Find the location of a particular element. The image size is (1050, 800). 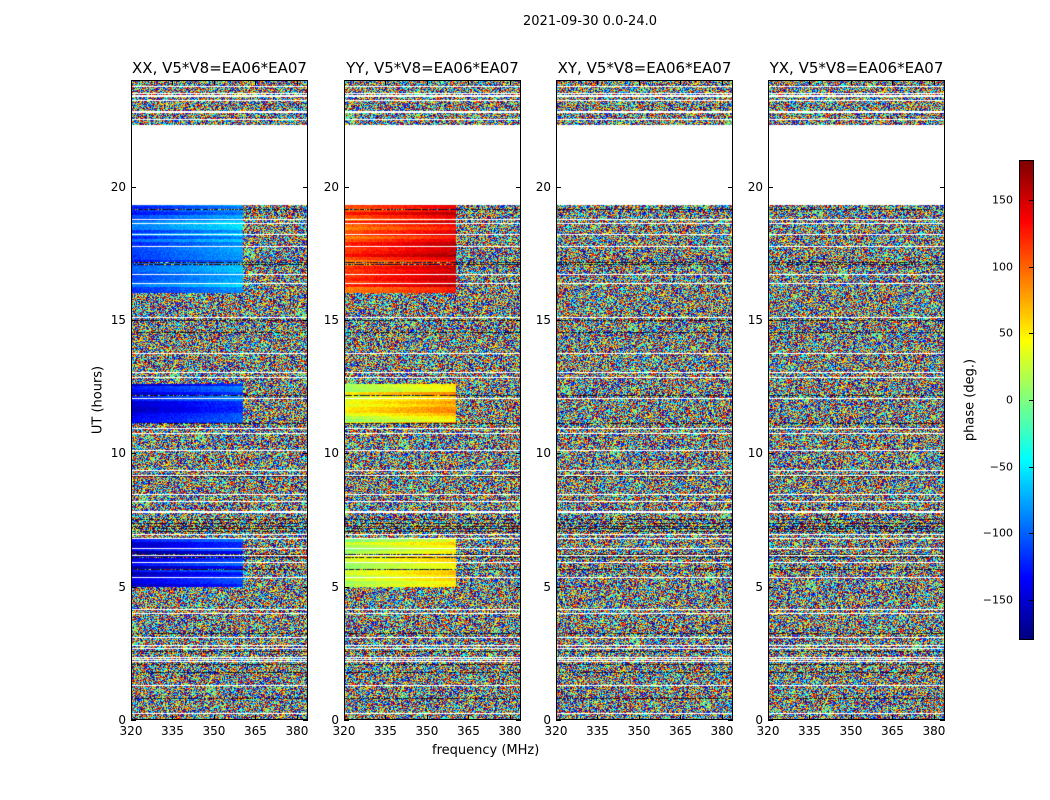

colorbar-tick-label: 100 is located at coordinates (1002, 267).